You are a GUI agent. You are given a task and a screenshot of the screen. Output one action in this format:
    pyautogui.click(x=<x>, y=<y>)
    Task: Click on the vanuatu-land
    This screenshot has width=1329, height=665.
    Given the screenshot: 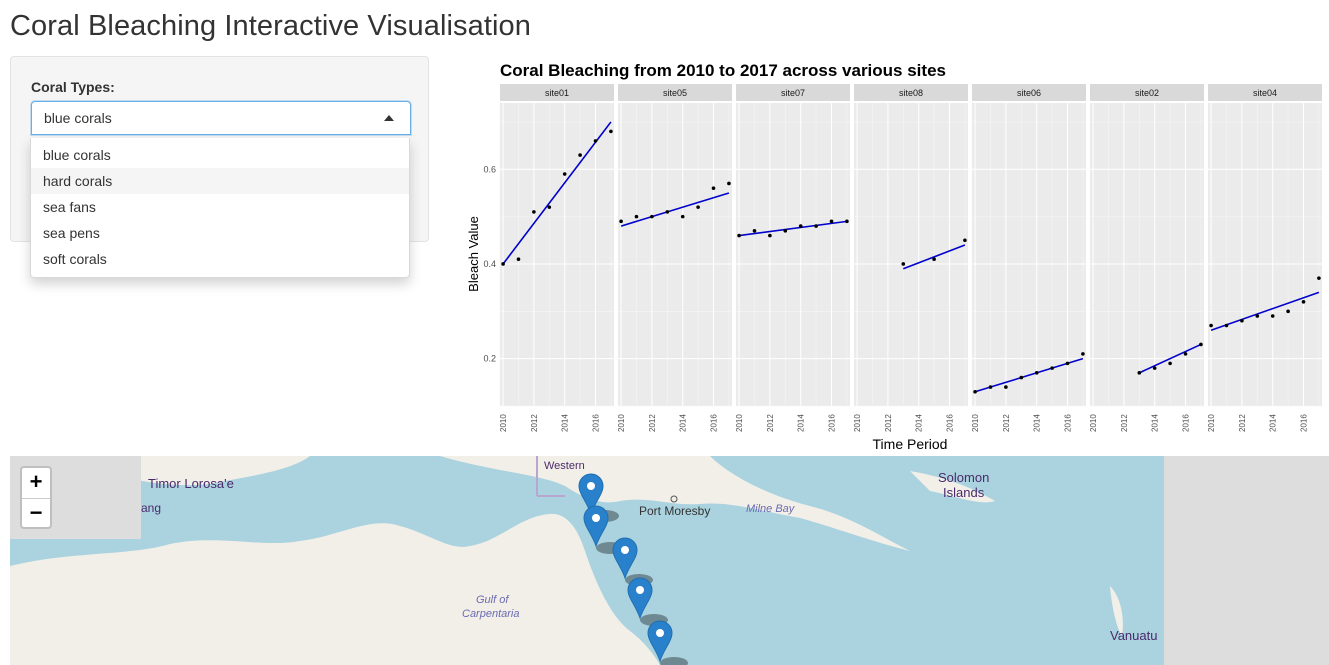 What is the action you would take?
    pyautogui.click(x=1116, y=611)
    